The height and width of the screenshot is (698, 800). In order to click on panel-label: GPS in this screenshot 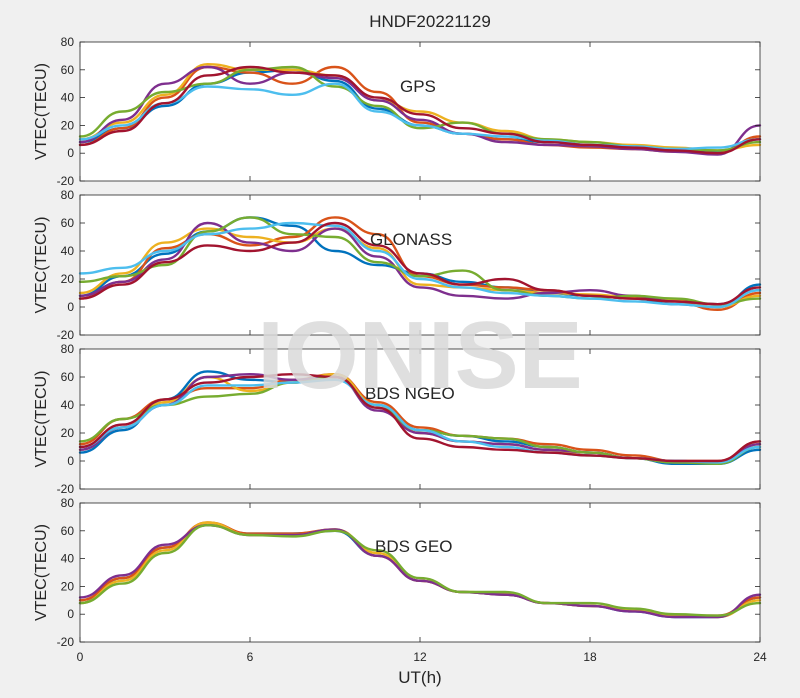, I will do `click(418, 86)`.